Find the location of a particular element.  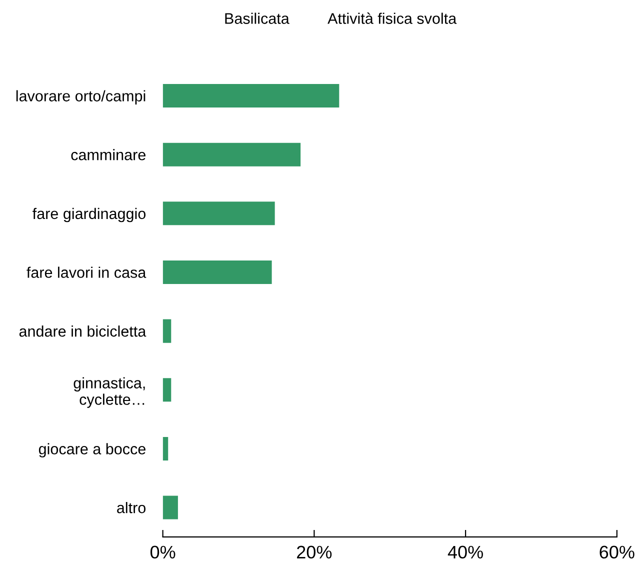

chart-subtitle: Attività fisica svolta is located at coordinates (392, 18).